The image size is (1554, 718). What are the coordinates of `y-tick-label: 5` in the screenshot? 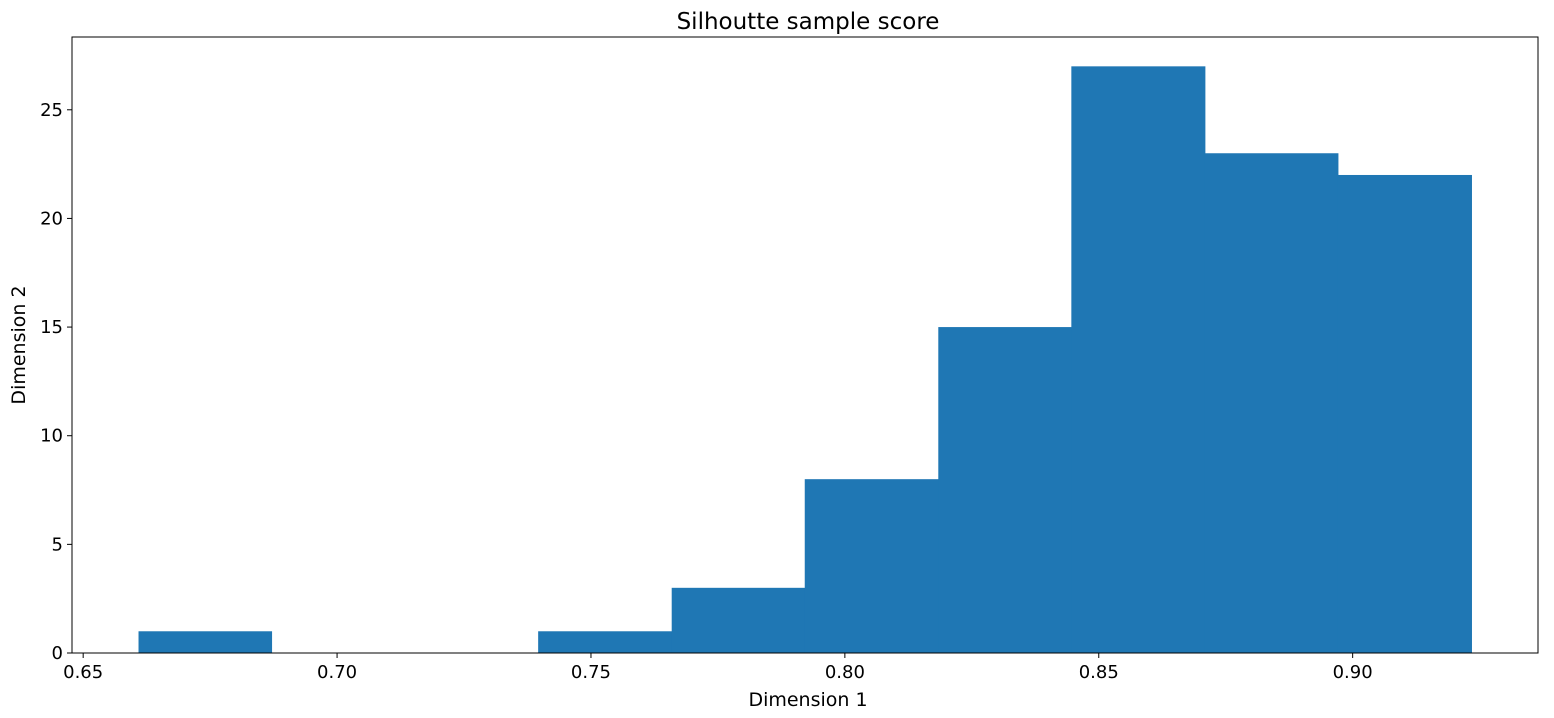 It's located at (57, 544).